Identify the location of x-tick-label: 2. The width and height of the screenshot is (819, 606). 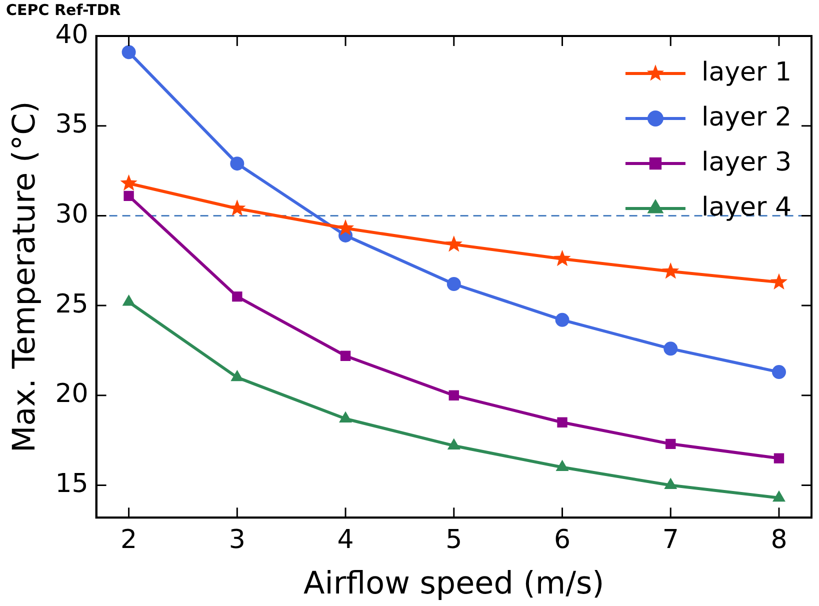
(129, 539).